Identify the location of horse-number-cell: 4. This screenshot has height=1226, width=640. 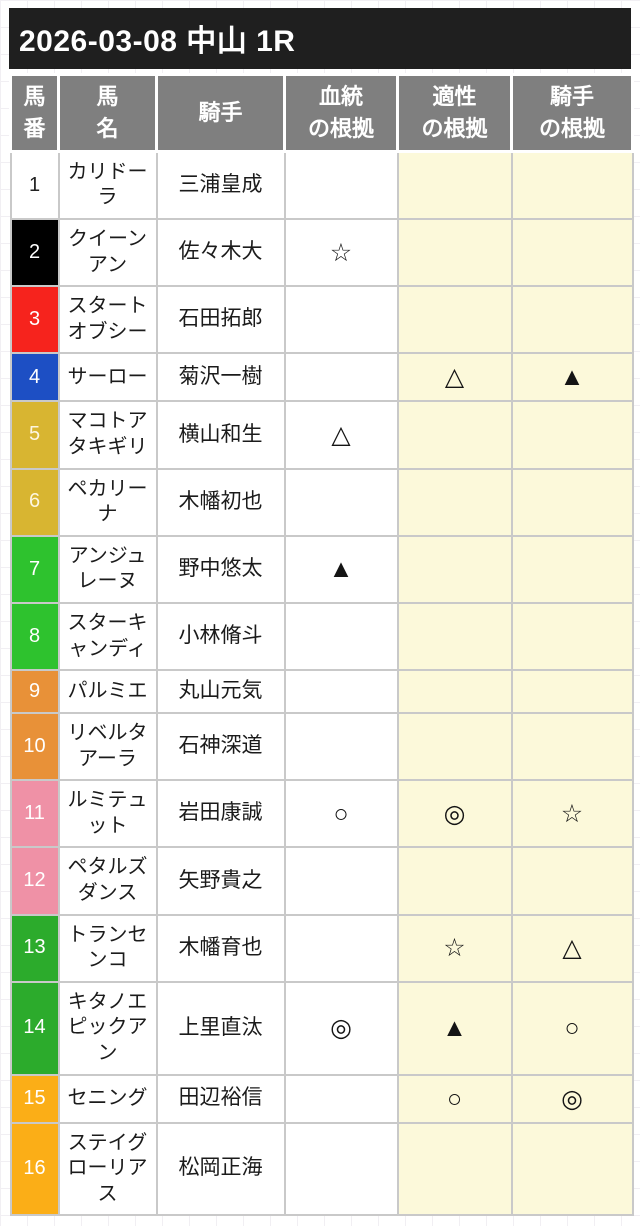
(34, 377).